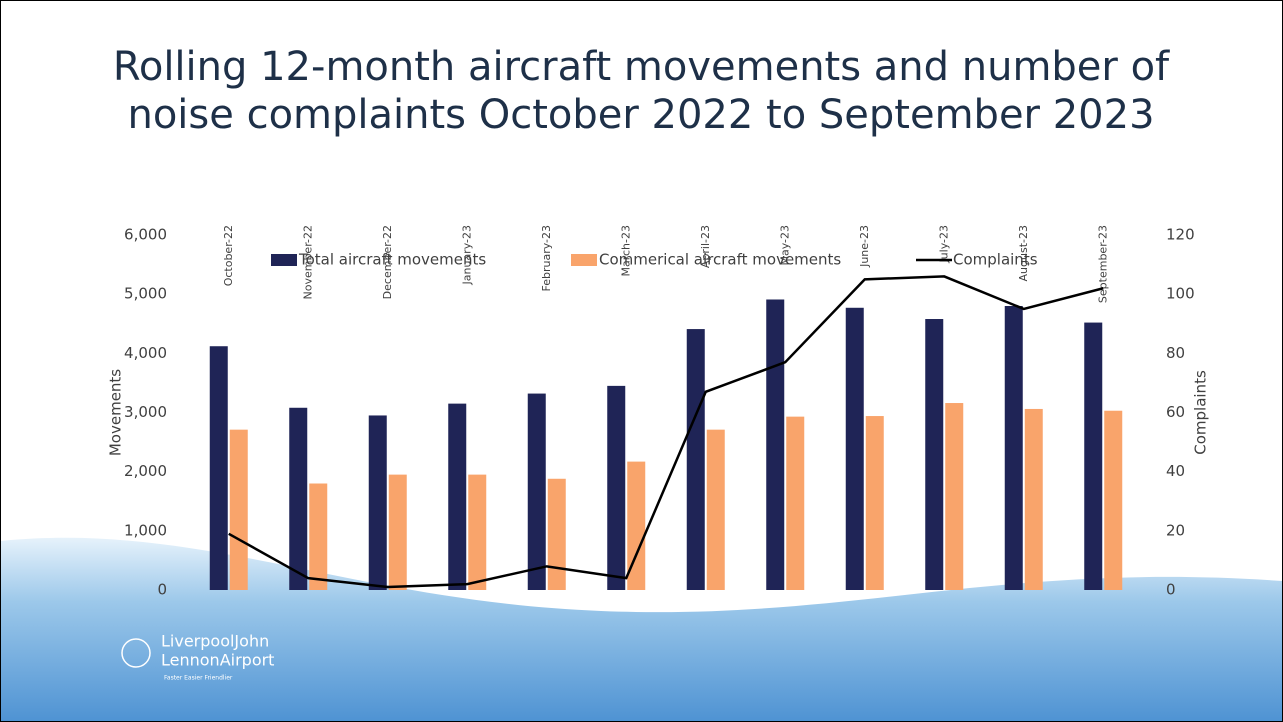  What do you see at coordinates (1180, 294) in the screenshot?
I see `y2-tick-label: 100` at bounding box center [1180, 294].